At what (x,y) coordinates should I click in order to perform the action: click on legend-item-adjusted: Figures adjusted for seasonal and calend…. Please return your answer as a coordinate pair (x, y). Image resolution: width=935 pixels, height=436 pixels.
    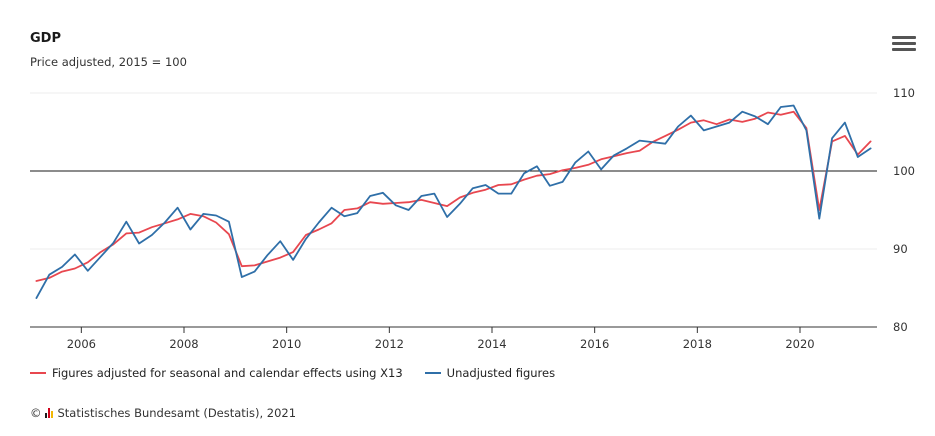
    Looking at the image, I should click on (216, 373).